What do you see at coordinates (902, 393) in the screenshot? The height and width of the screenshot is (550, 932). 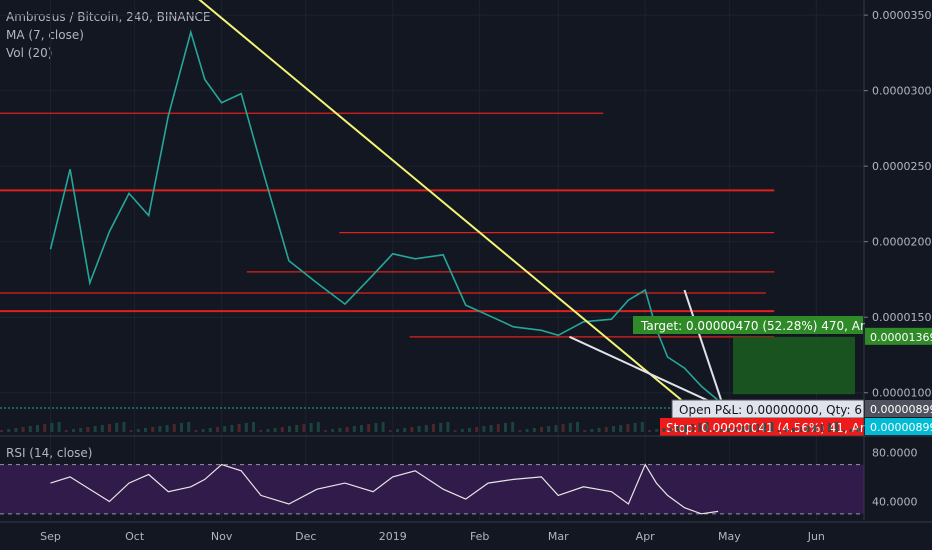 I see `price-tick-label: 0.00001000` at bounding box center [902, 393].